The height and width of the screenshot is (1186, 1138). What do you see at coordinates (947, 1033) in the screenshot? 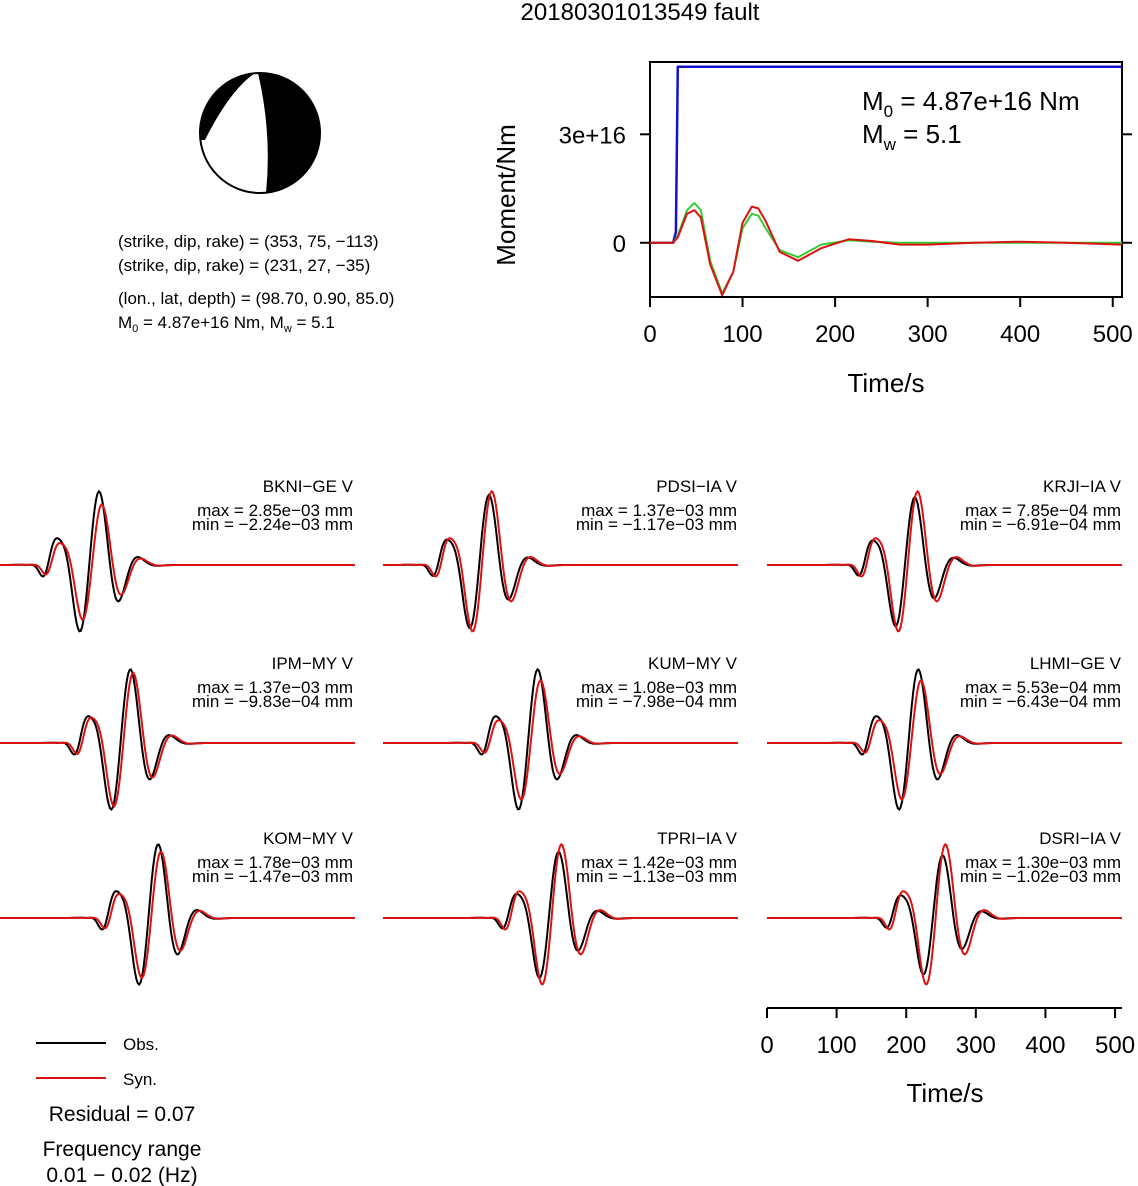
I see `waveform-time-axis: 0 100 200 300 400 500` at bounding box center [947, 1033].